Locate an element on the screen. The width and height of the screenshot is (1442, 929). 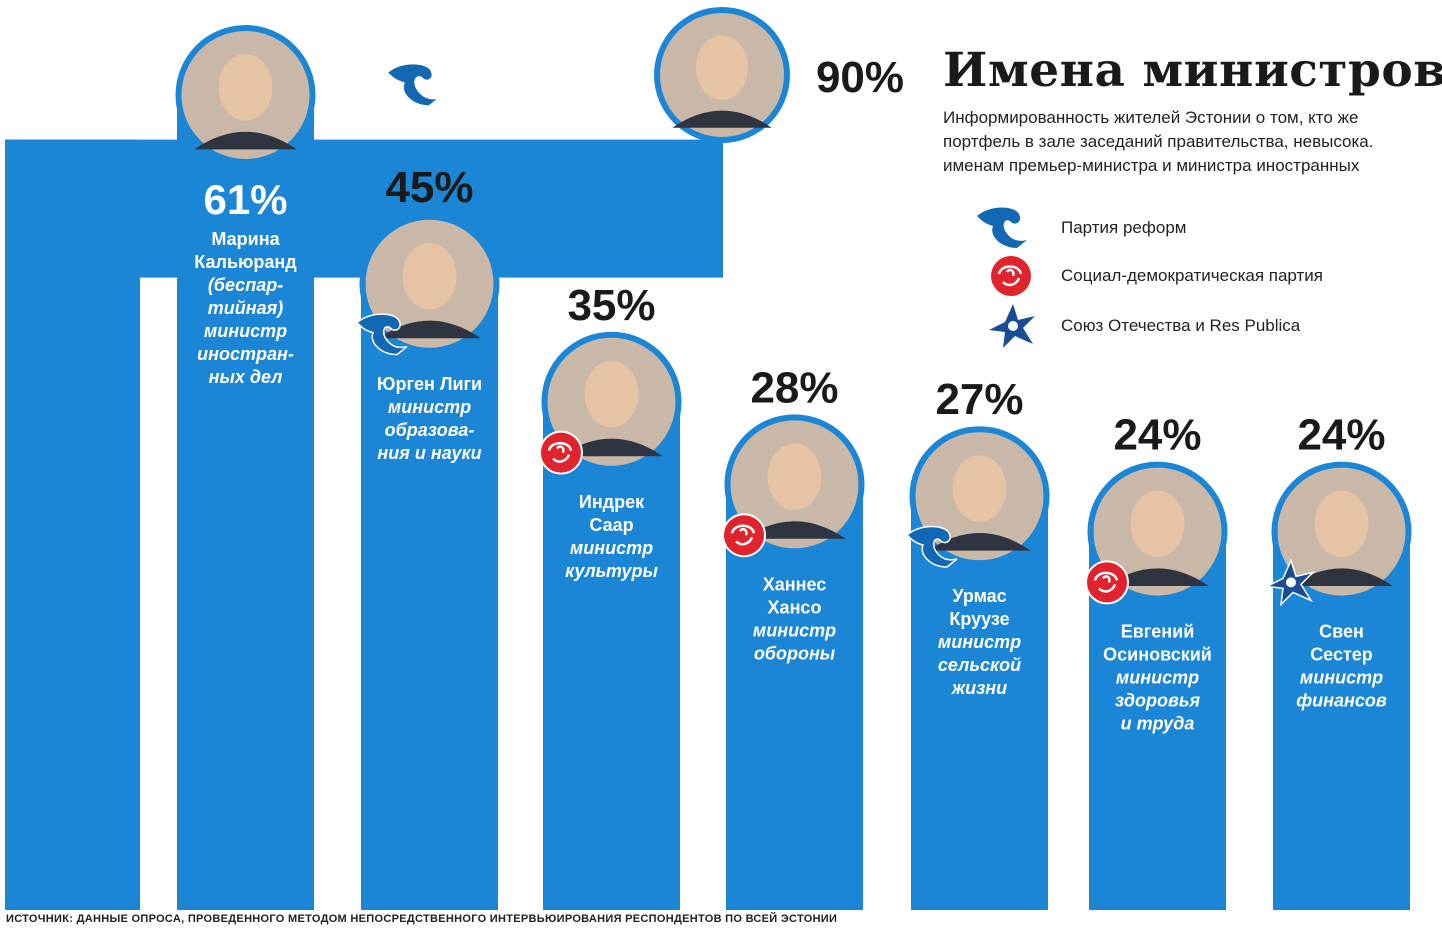
value-label: 90% is located at coordinates (860, 77).